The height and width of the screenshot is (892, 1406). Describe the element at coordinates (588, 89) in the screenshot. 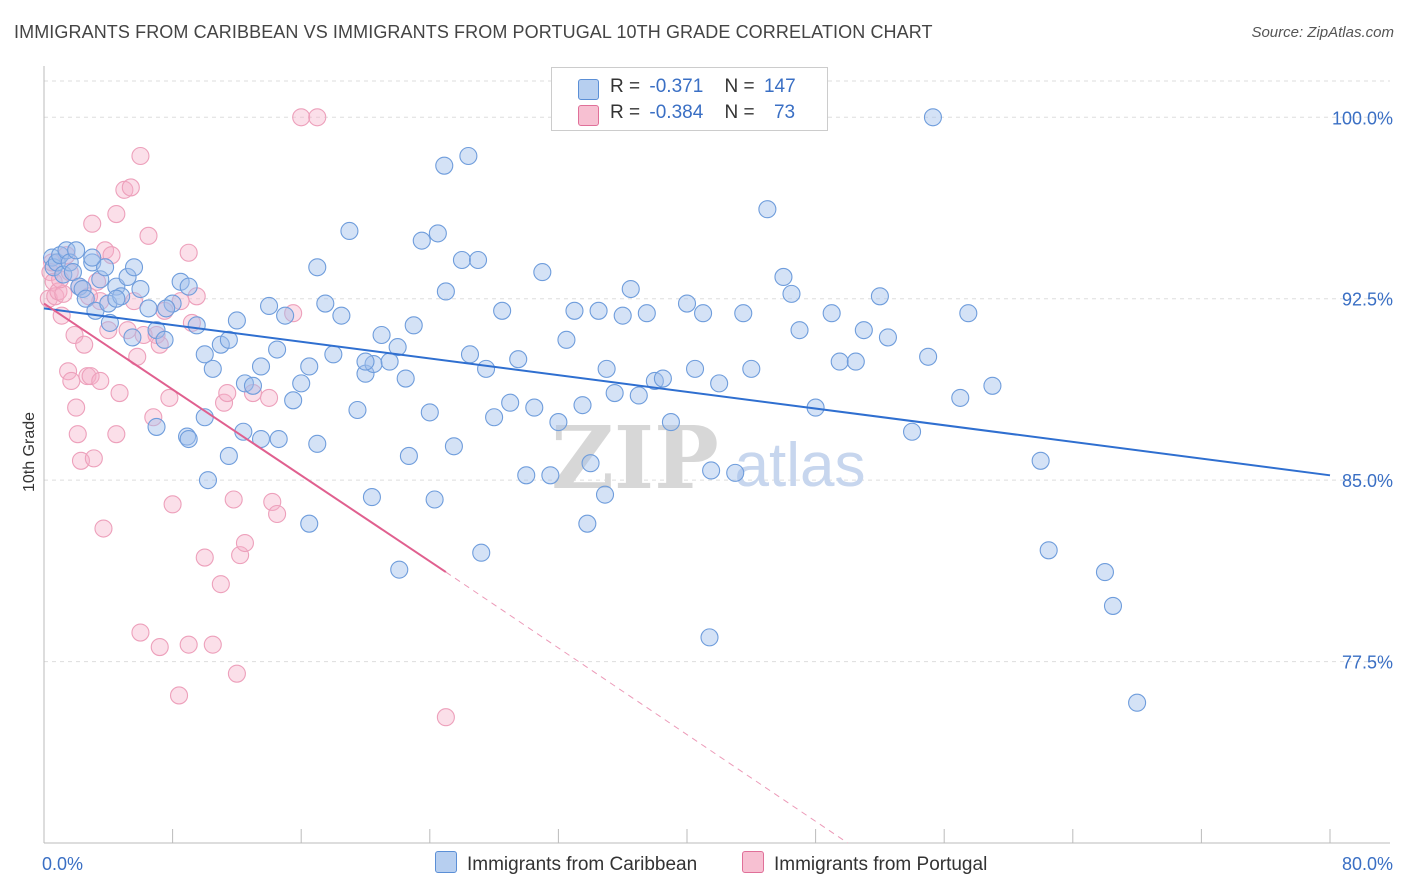

I see `caribbean-swatch` at that location.